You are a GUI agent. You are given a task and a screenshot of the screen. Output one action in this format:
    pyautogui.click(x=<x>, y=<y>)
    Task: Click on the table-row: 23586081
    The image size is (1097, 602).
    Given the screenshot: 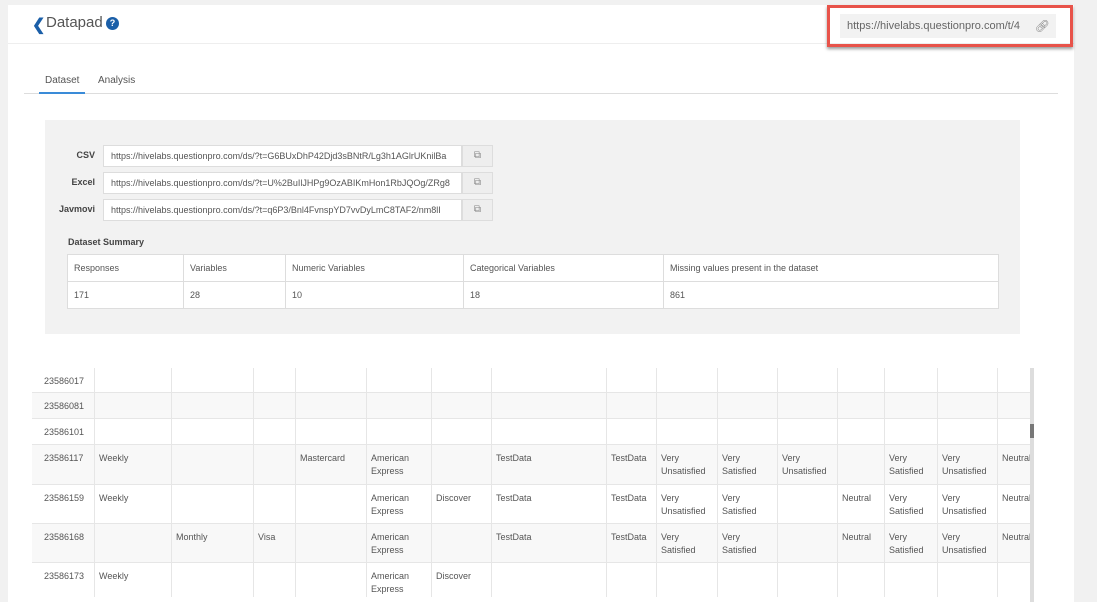 What is the action you would take?
    pyautogui.click(x=532, y=406)
    